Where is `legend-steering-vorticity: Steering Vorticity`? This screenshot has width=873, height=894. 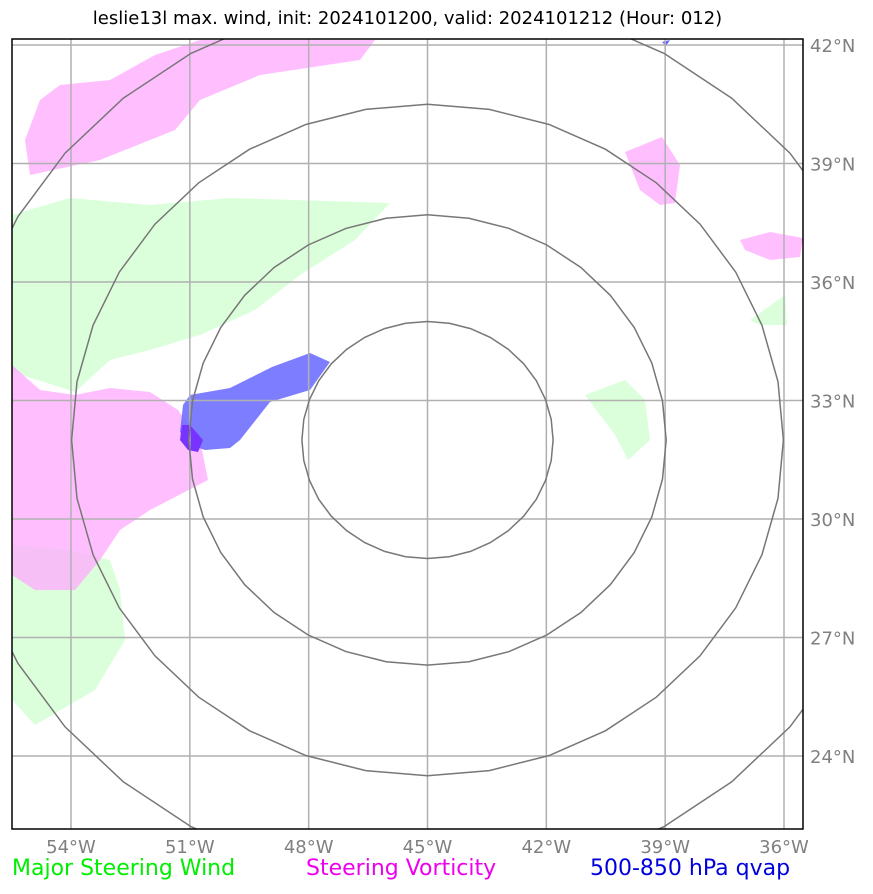
legend-steering-vorticity: Steering Vorticity is located at coordinates (401, 868).